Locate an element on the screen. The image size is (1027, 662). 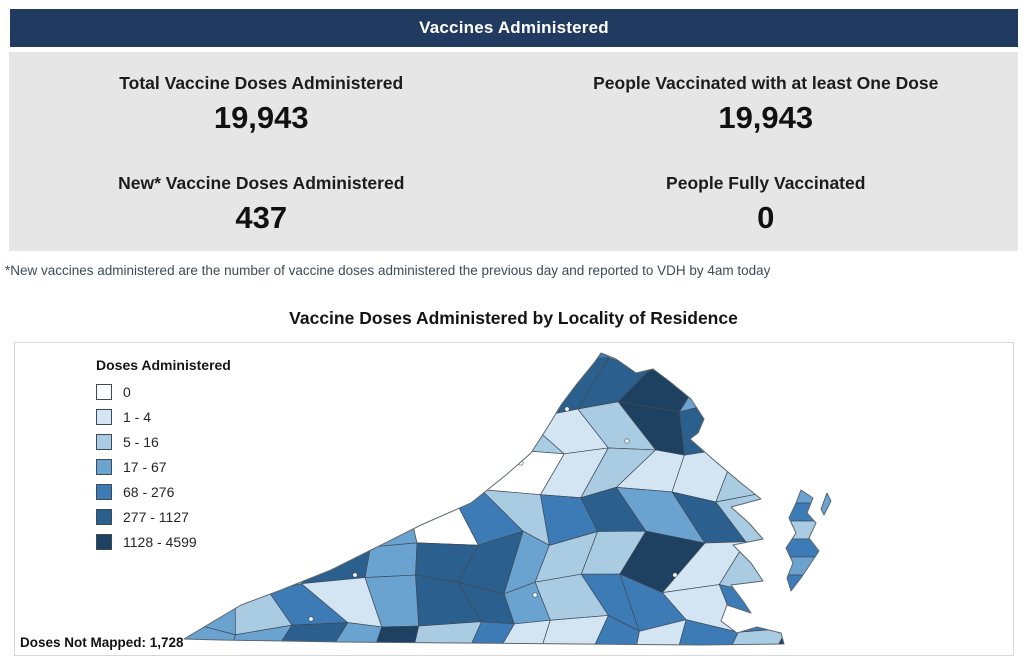
legend-row: 17 - 67 is located at coordinates (163, 466).